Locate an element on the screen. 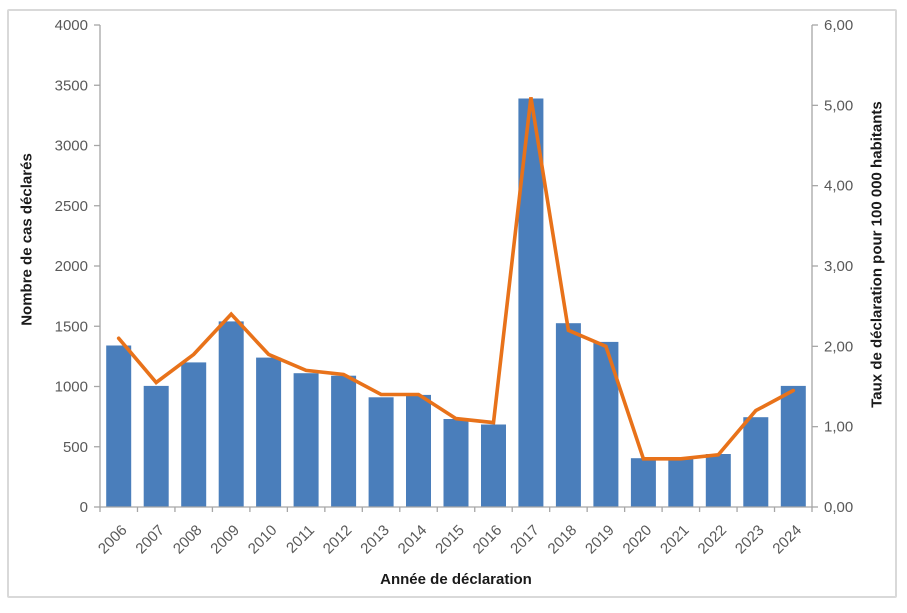 The width and height of the screenshot is (907, 613). bar-2009 is located at coordinates (231, 414).